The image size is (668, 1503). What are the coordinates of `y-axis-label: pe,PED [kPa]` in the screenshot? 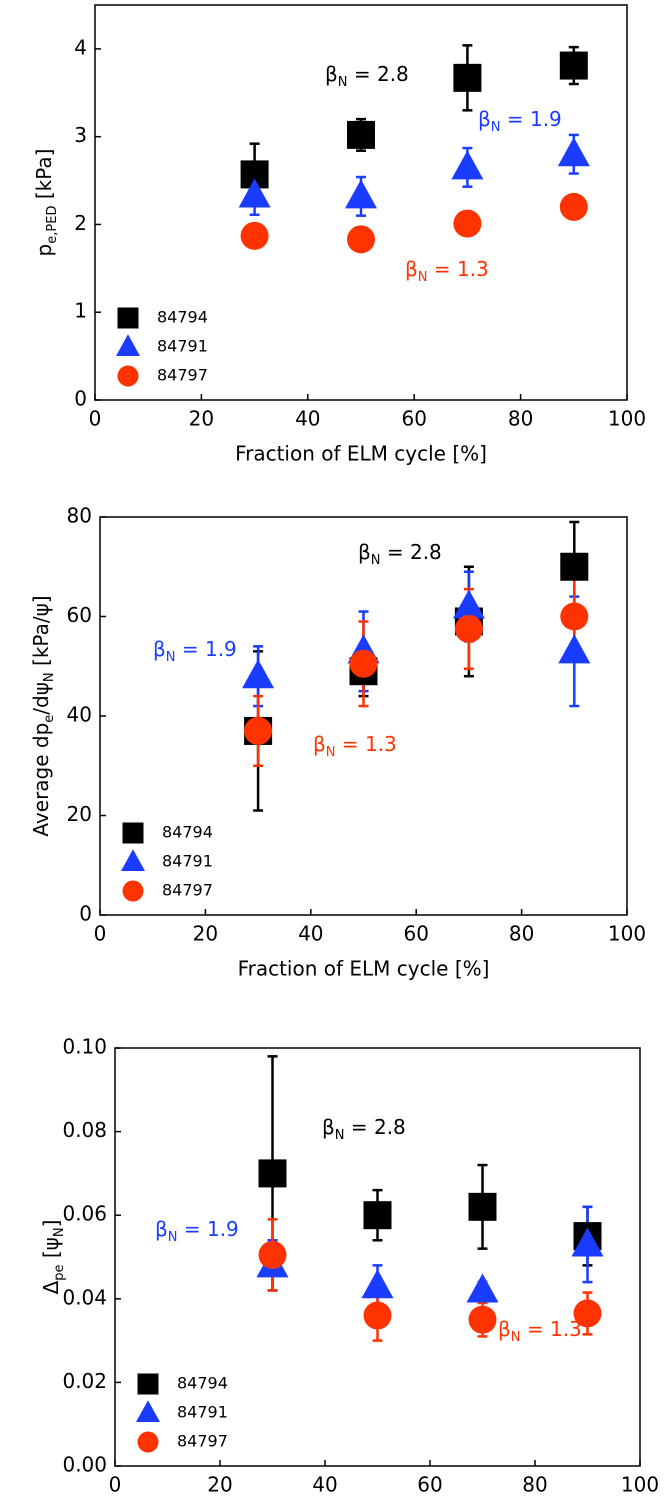 It's located at (46, 203).